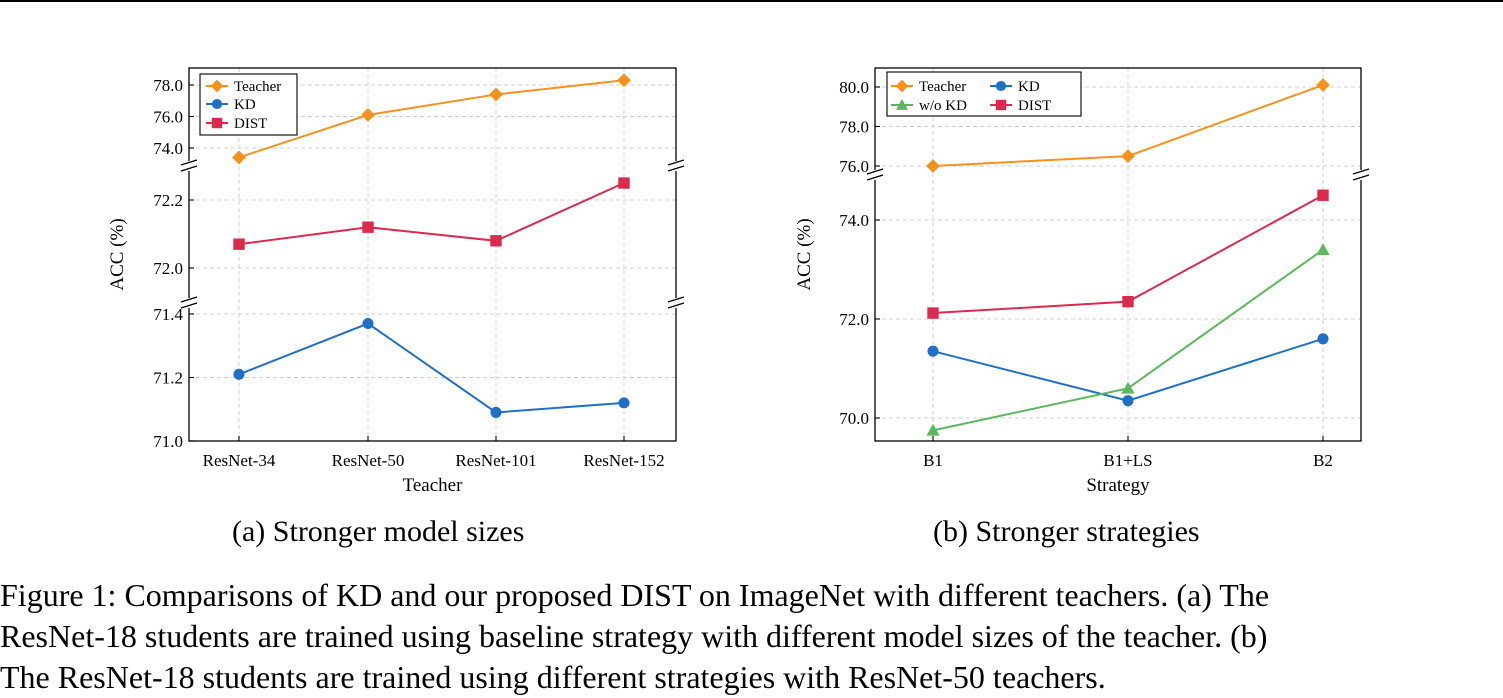  Describe the element at coordinates (1127, 460) in the screenshot. I see `x-tick-label: B1+LS` at that location.